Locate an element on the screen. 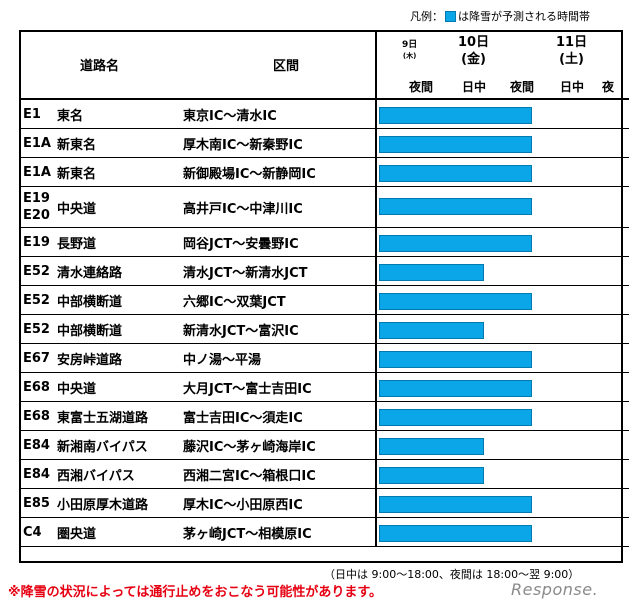 The height and width of the screenshot is (615, 640). header-period-2: 日中 is located at coordinates (474, 87).